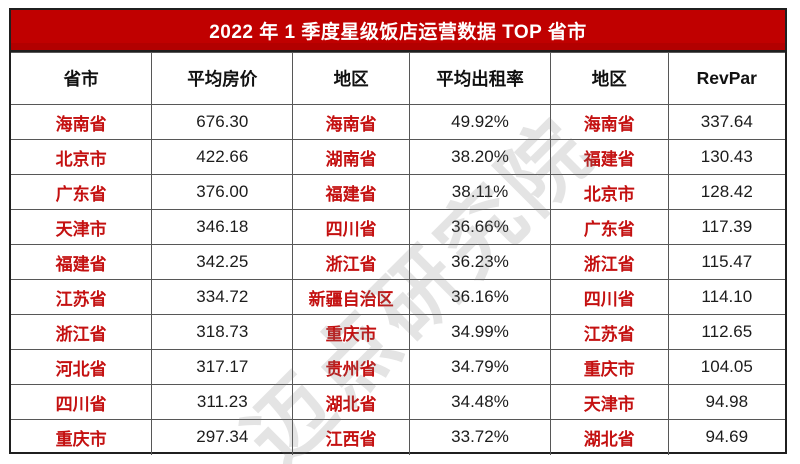  I want to click on value-cell: 130.43, so click(726, 157).